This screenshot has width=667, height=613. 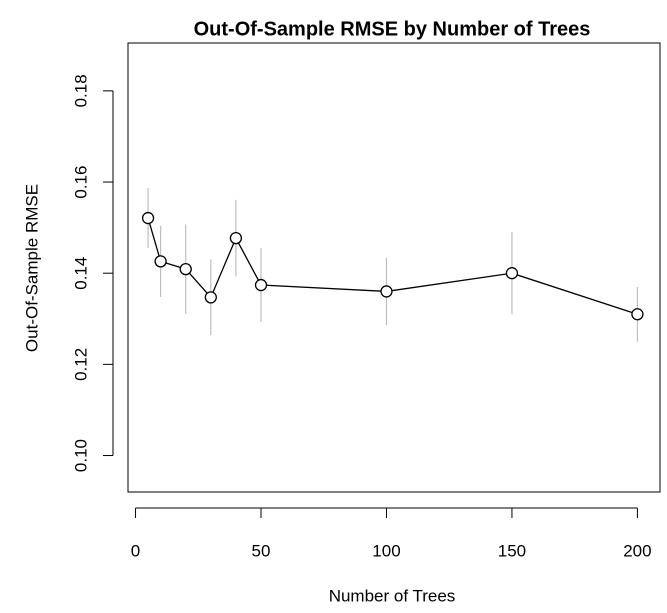 I want to click on x-tick-label: 150, so click(x=512, y=550).